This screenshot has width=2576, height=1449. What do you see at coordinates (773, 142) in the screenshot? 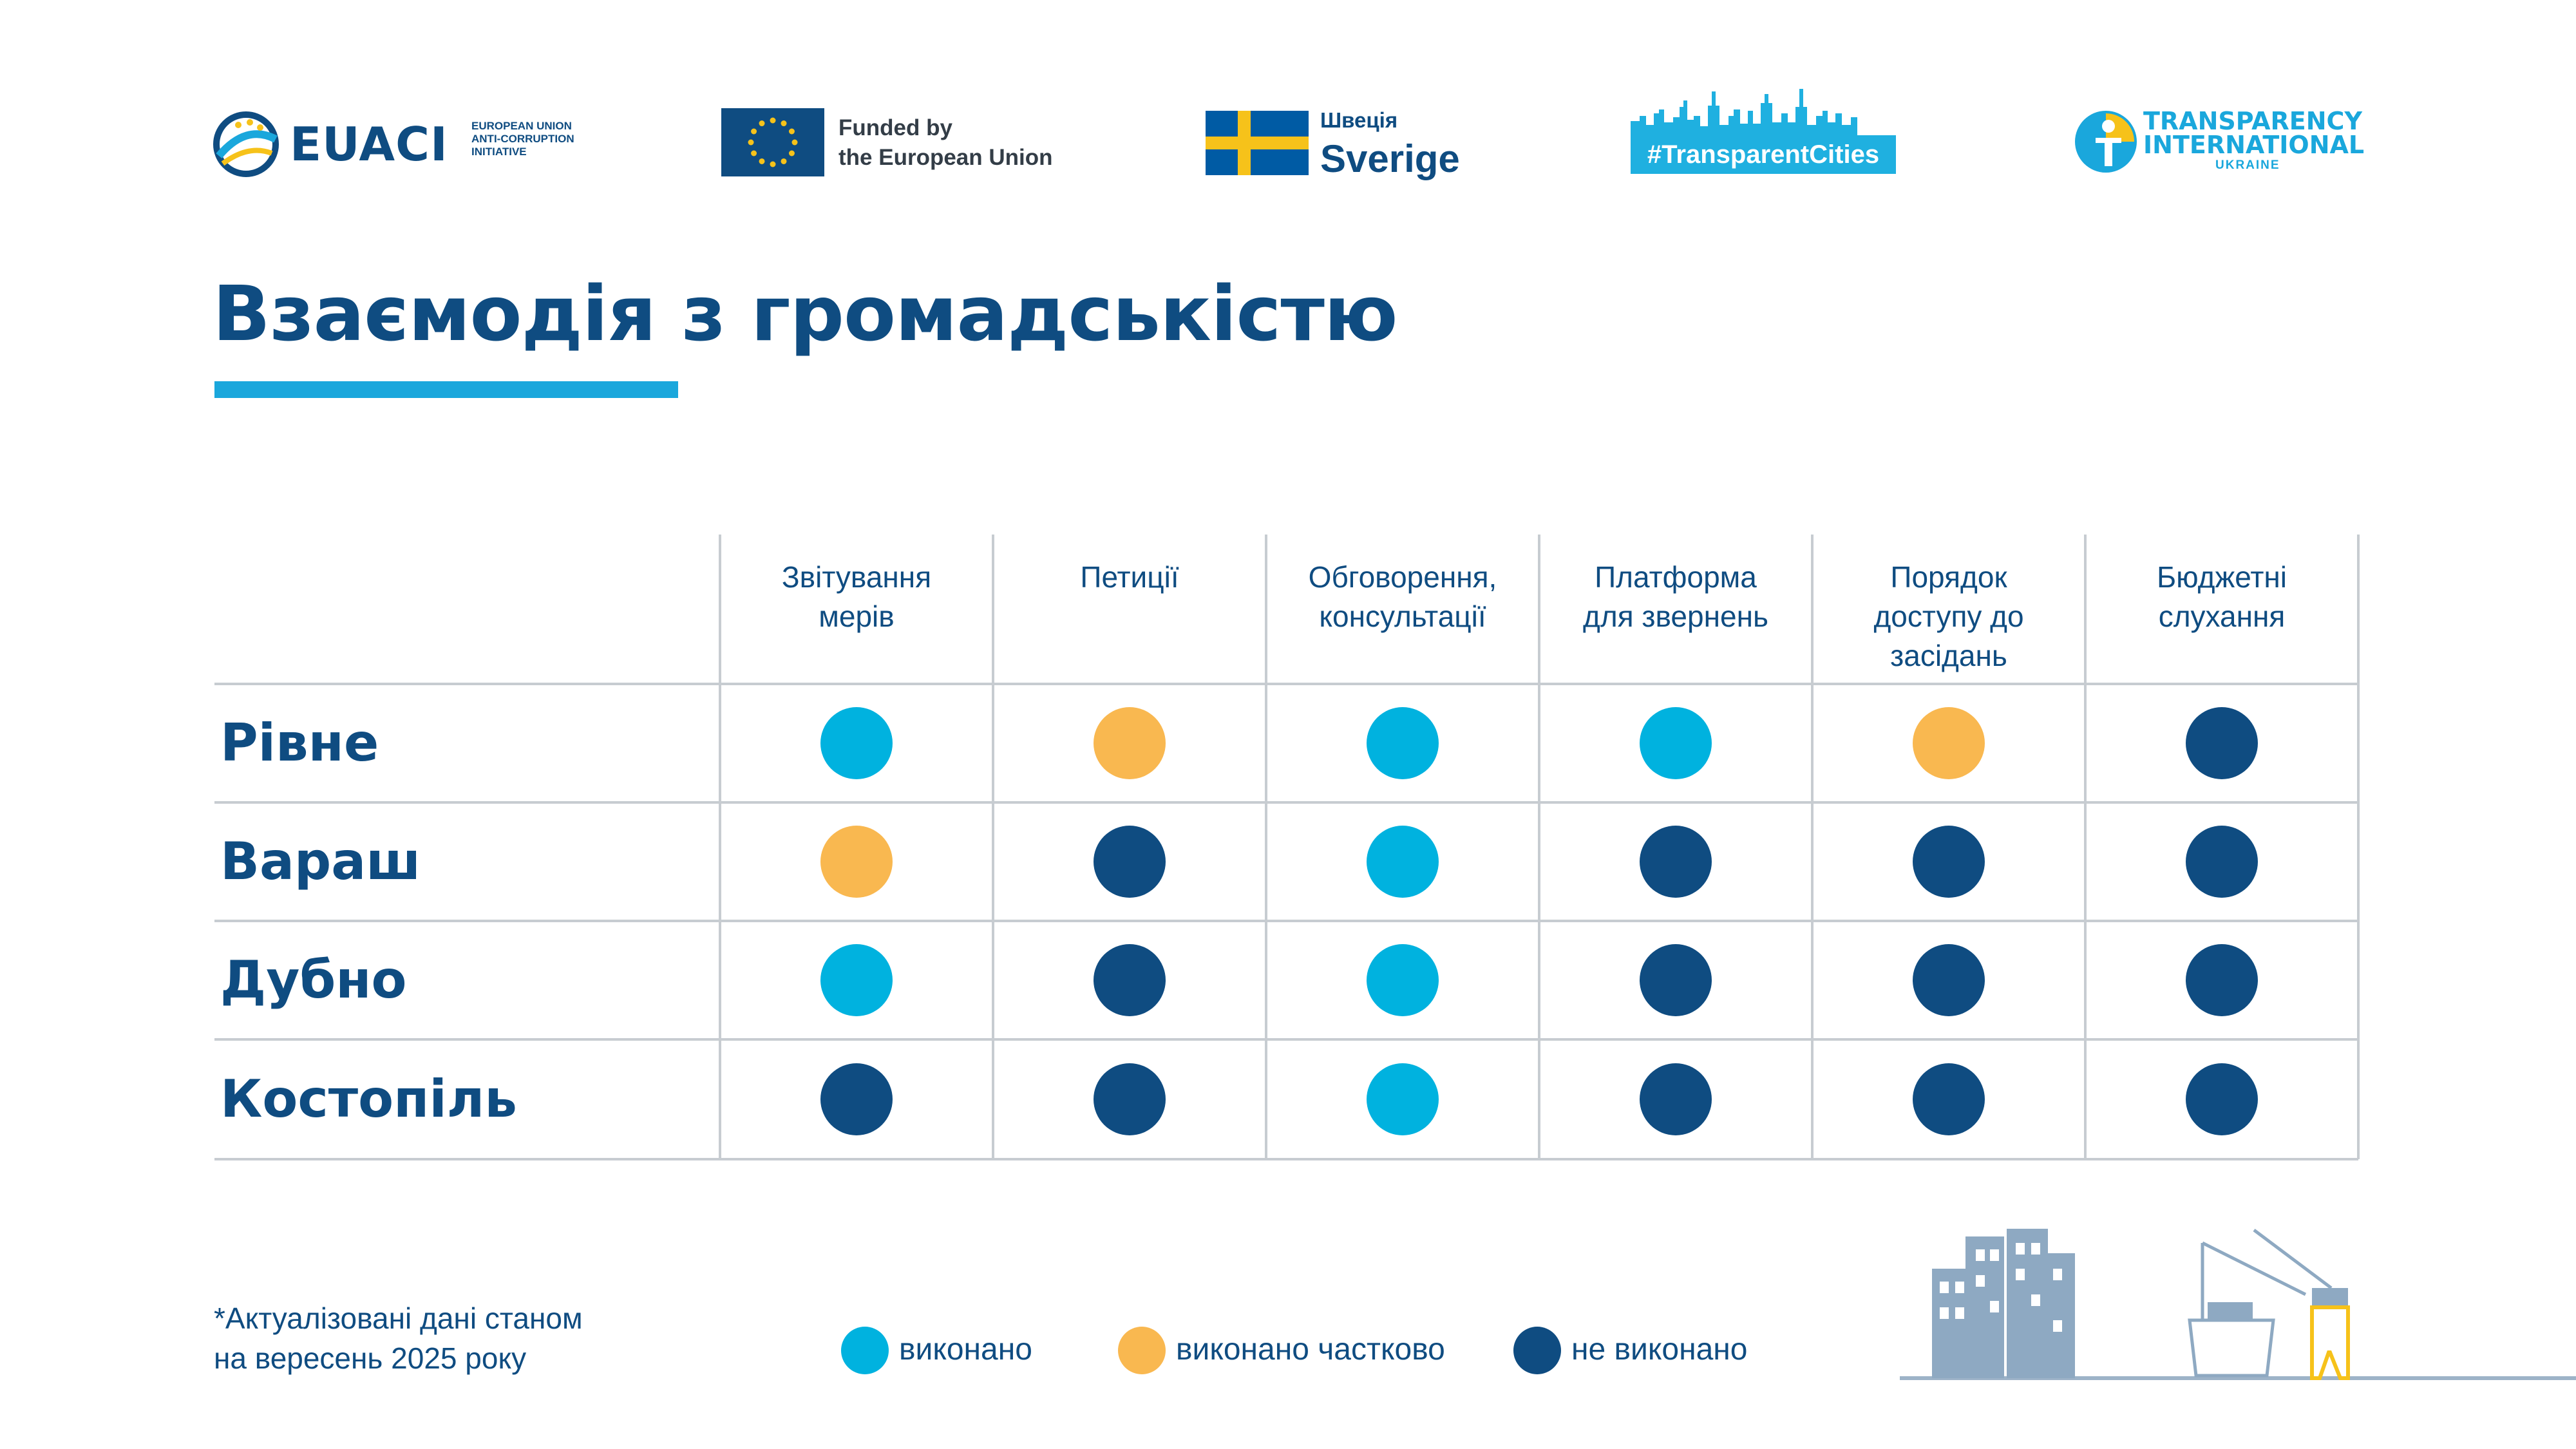
I see `eu-flag-icon` at bounding box center [773, 142].